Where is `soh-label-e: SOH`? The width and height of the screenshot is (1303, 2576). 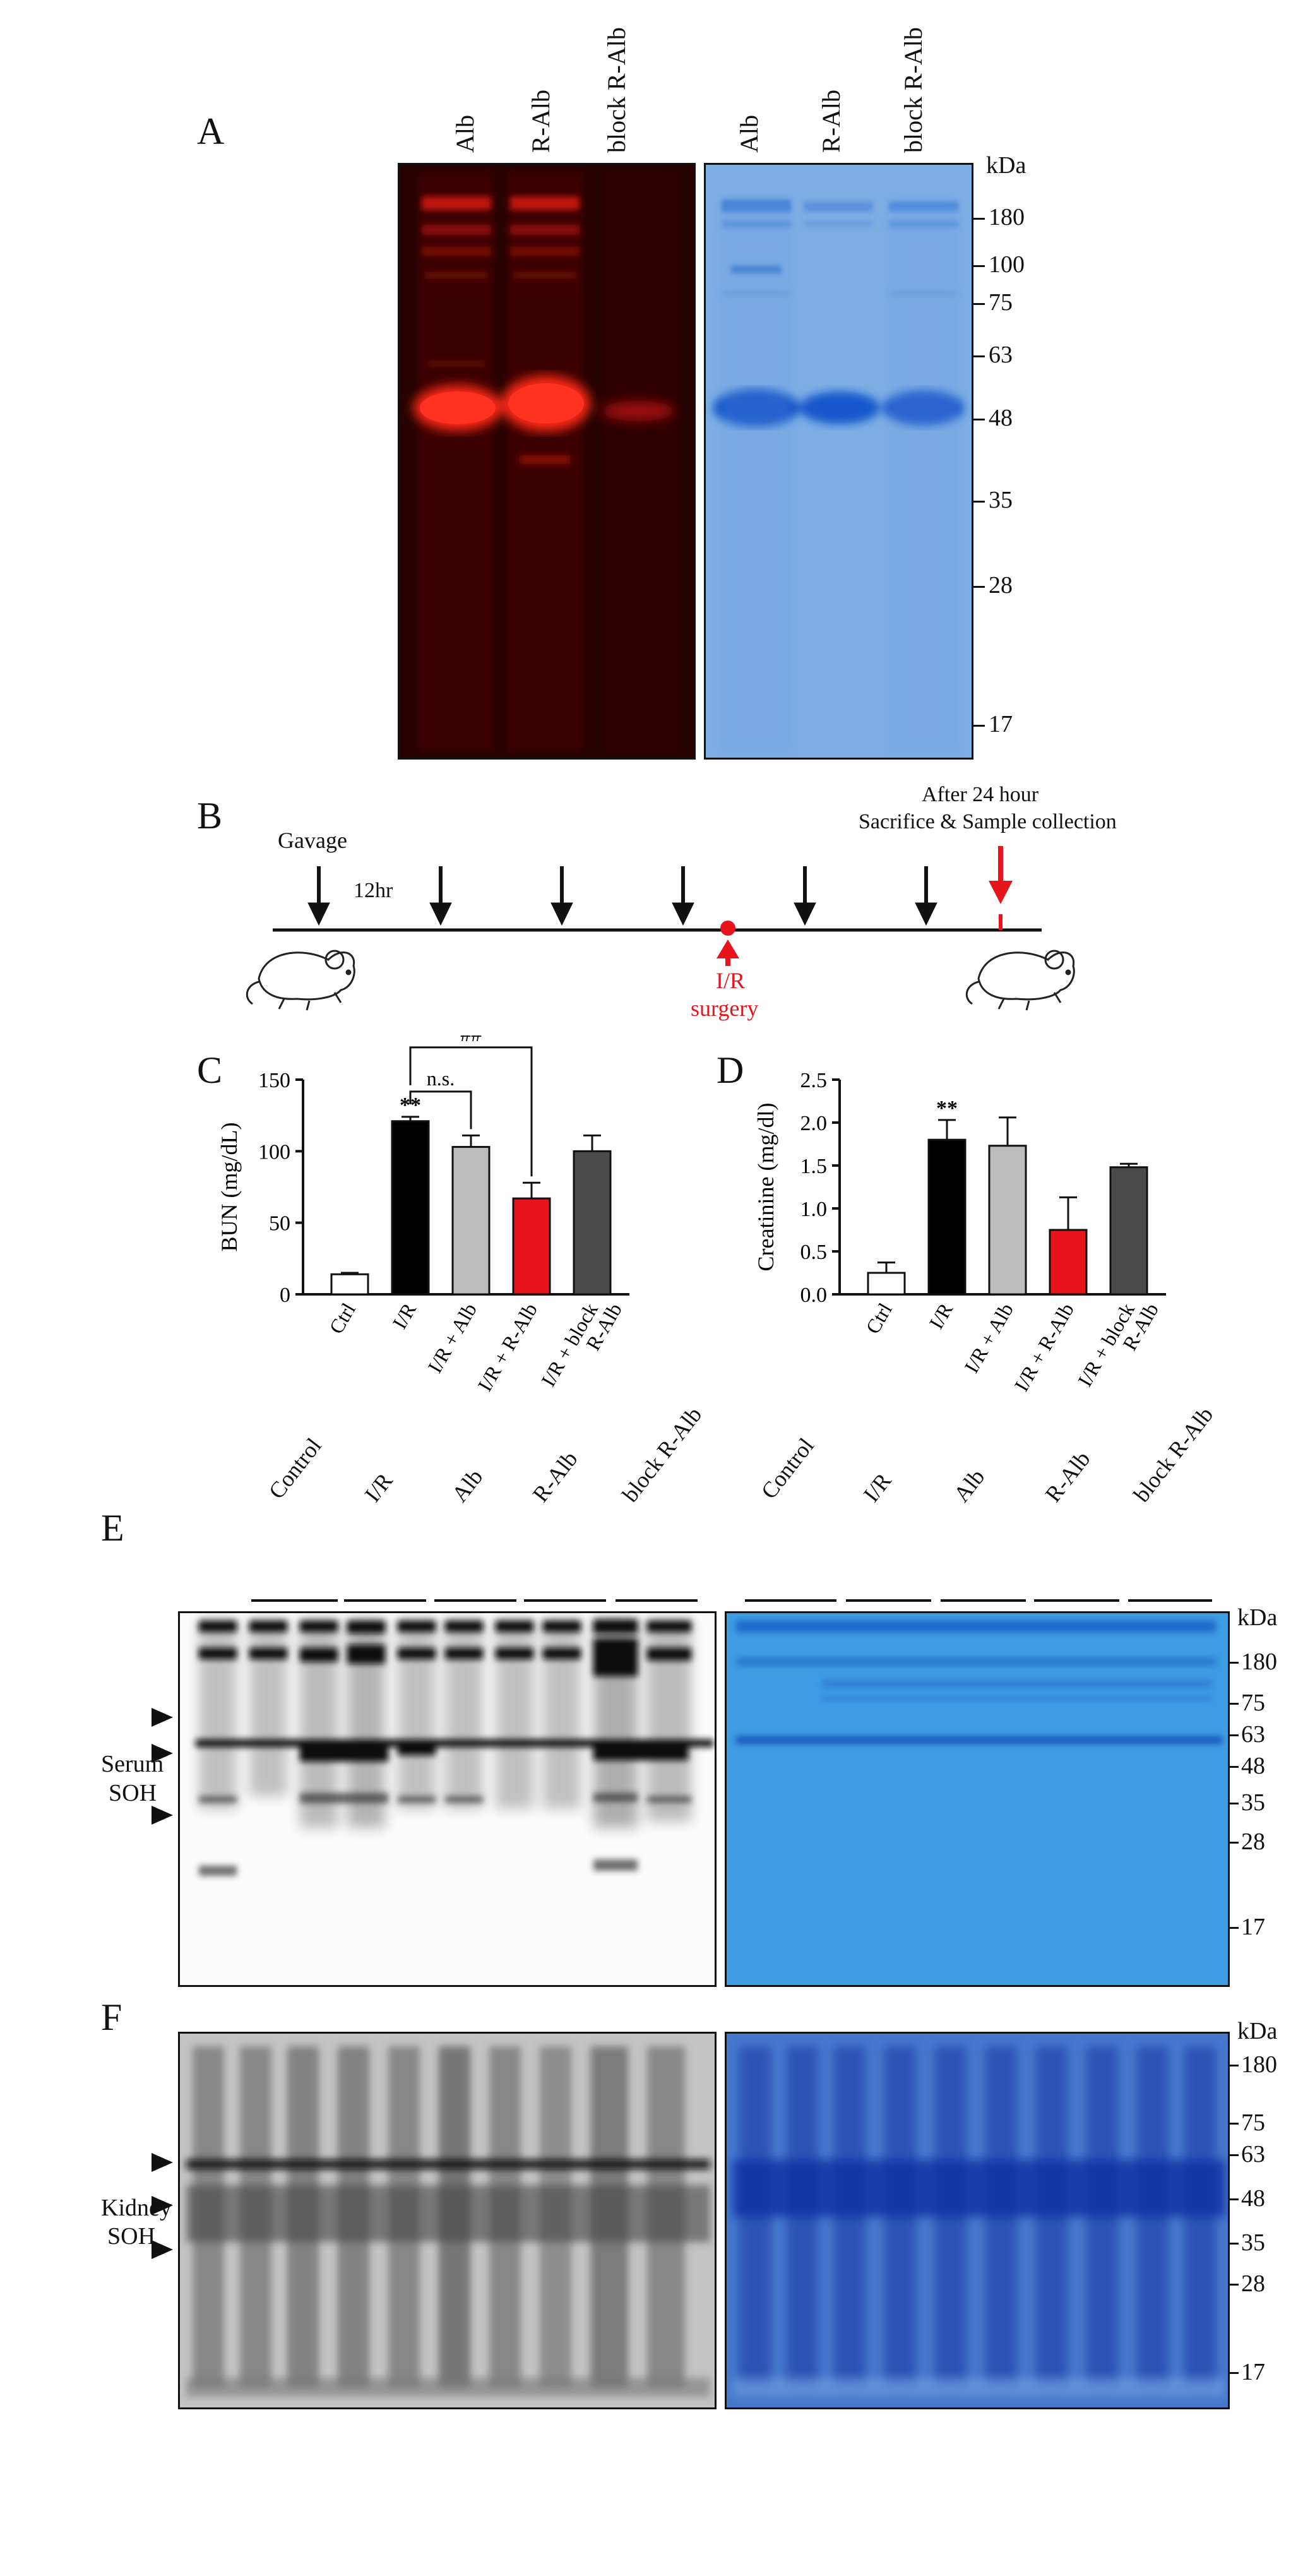
soh-label-e: SOH is located at coordinates (133, 1793).